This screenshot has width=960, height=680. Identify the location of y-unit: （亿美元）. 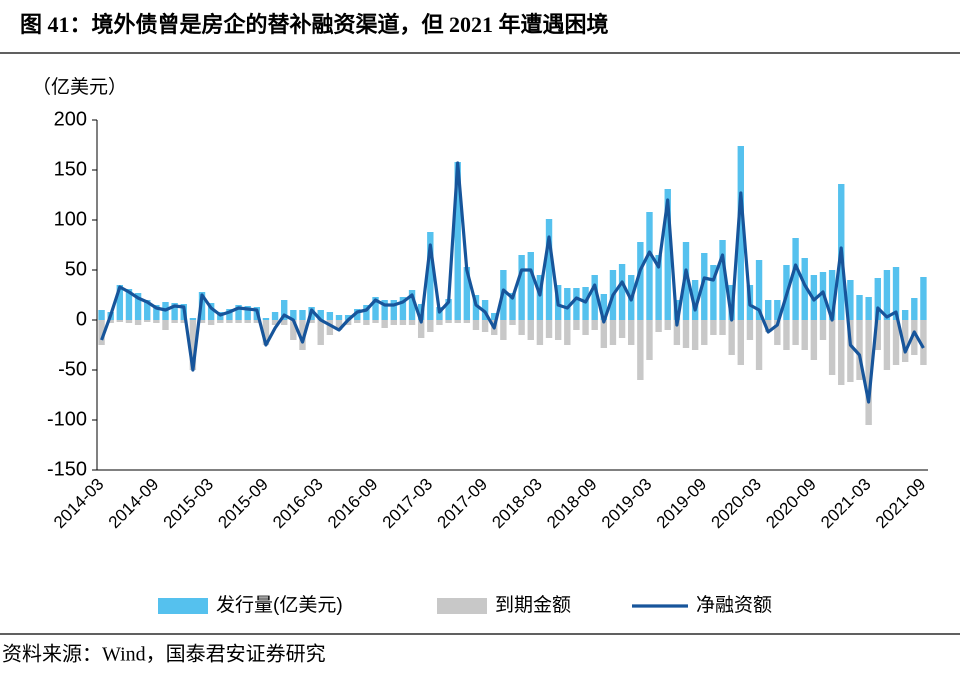
(79, 87).